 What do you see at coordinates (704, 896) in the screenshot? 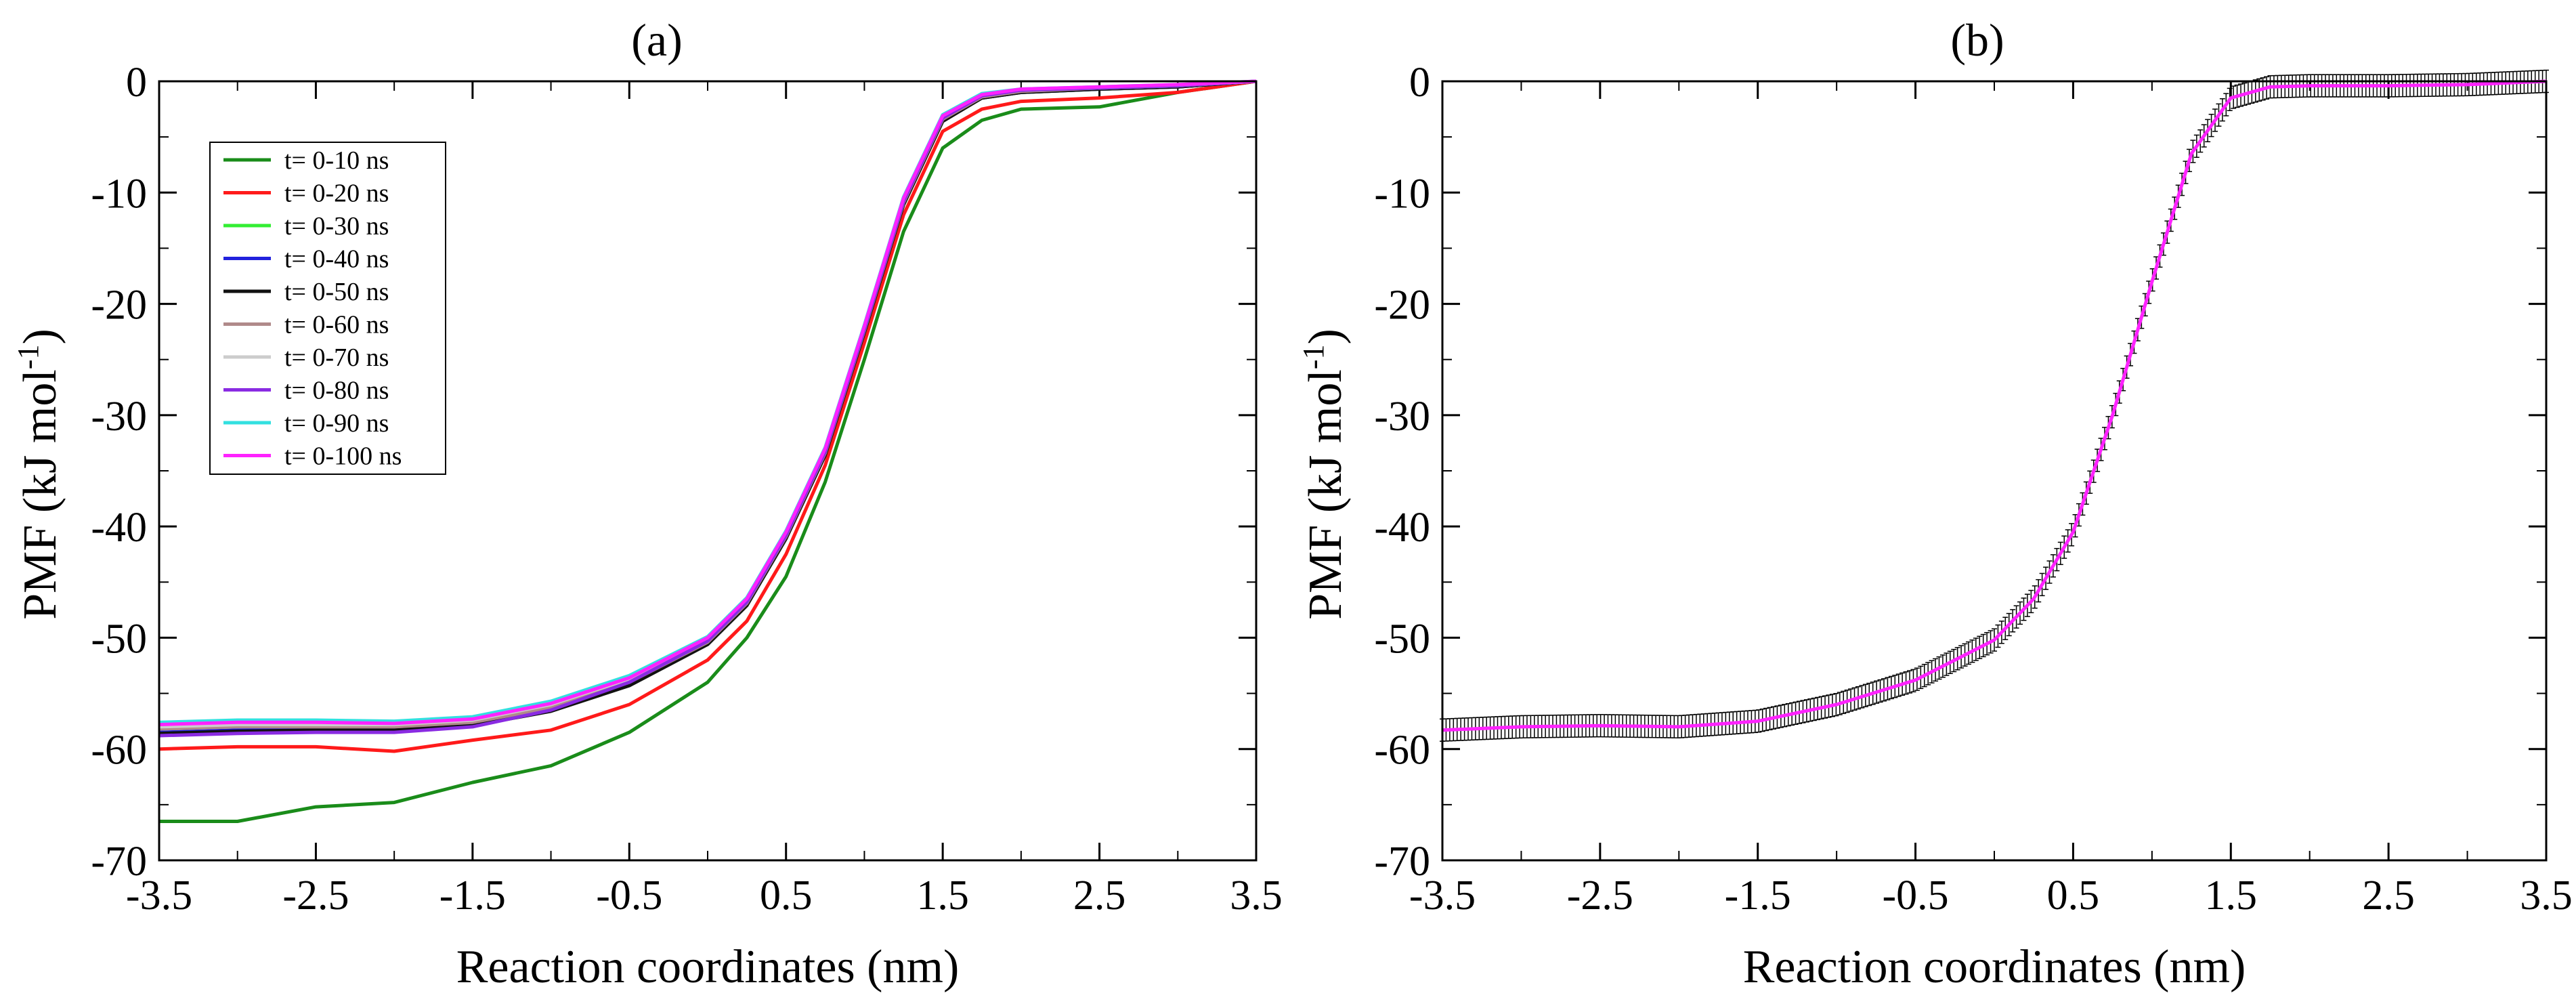
I see `panel-a-x-tick-labels: -3.5 -2.5 -1.5 -0.5 0.5 1.5 2.5 3.5` at bounding box center [704, 896].